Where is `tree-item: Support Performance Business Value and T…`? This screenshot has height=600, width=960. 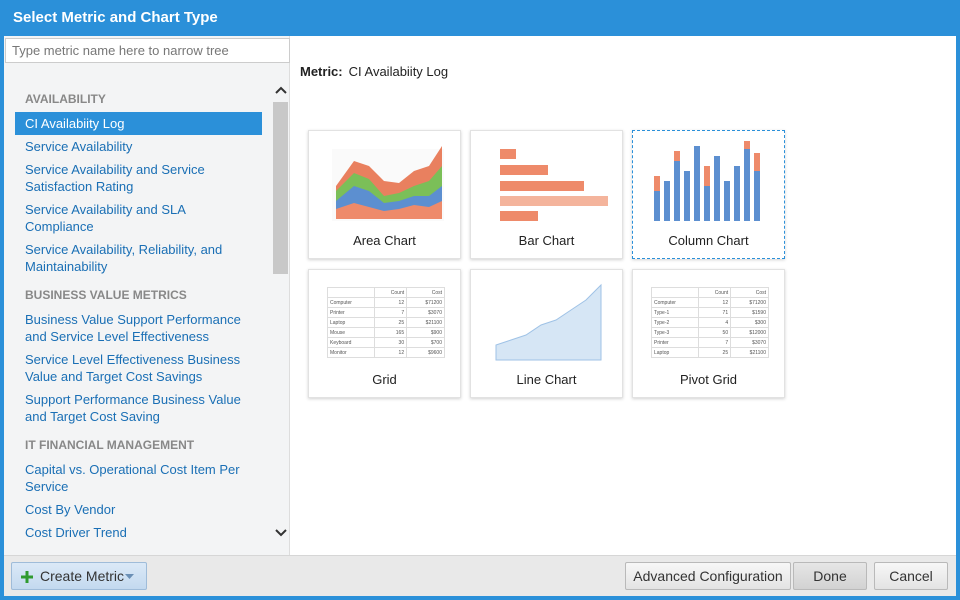 tree-item: Support Performance Business Value and T… is located at coordinates (133, 408).